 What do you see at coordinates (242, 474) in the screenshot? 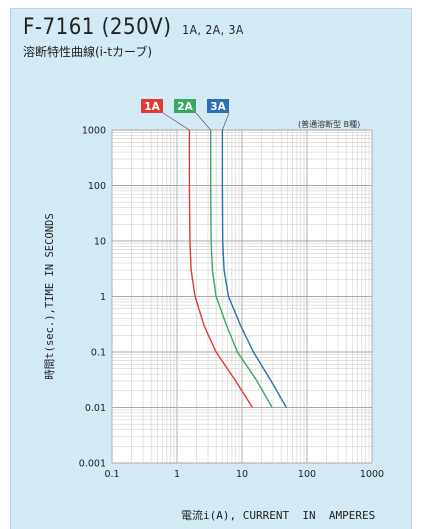
I see `x-tick-label: 10` at bounding box center [242, 474].